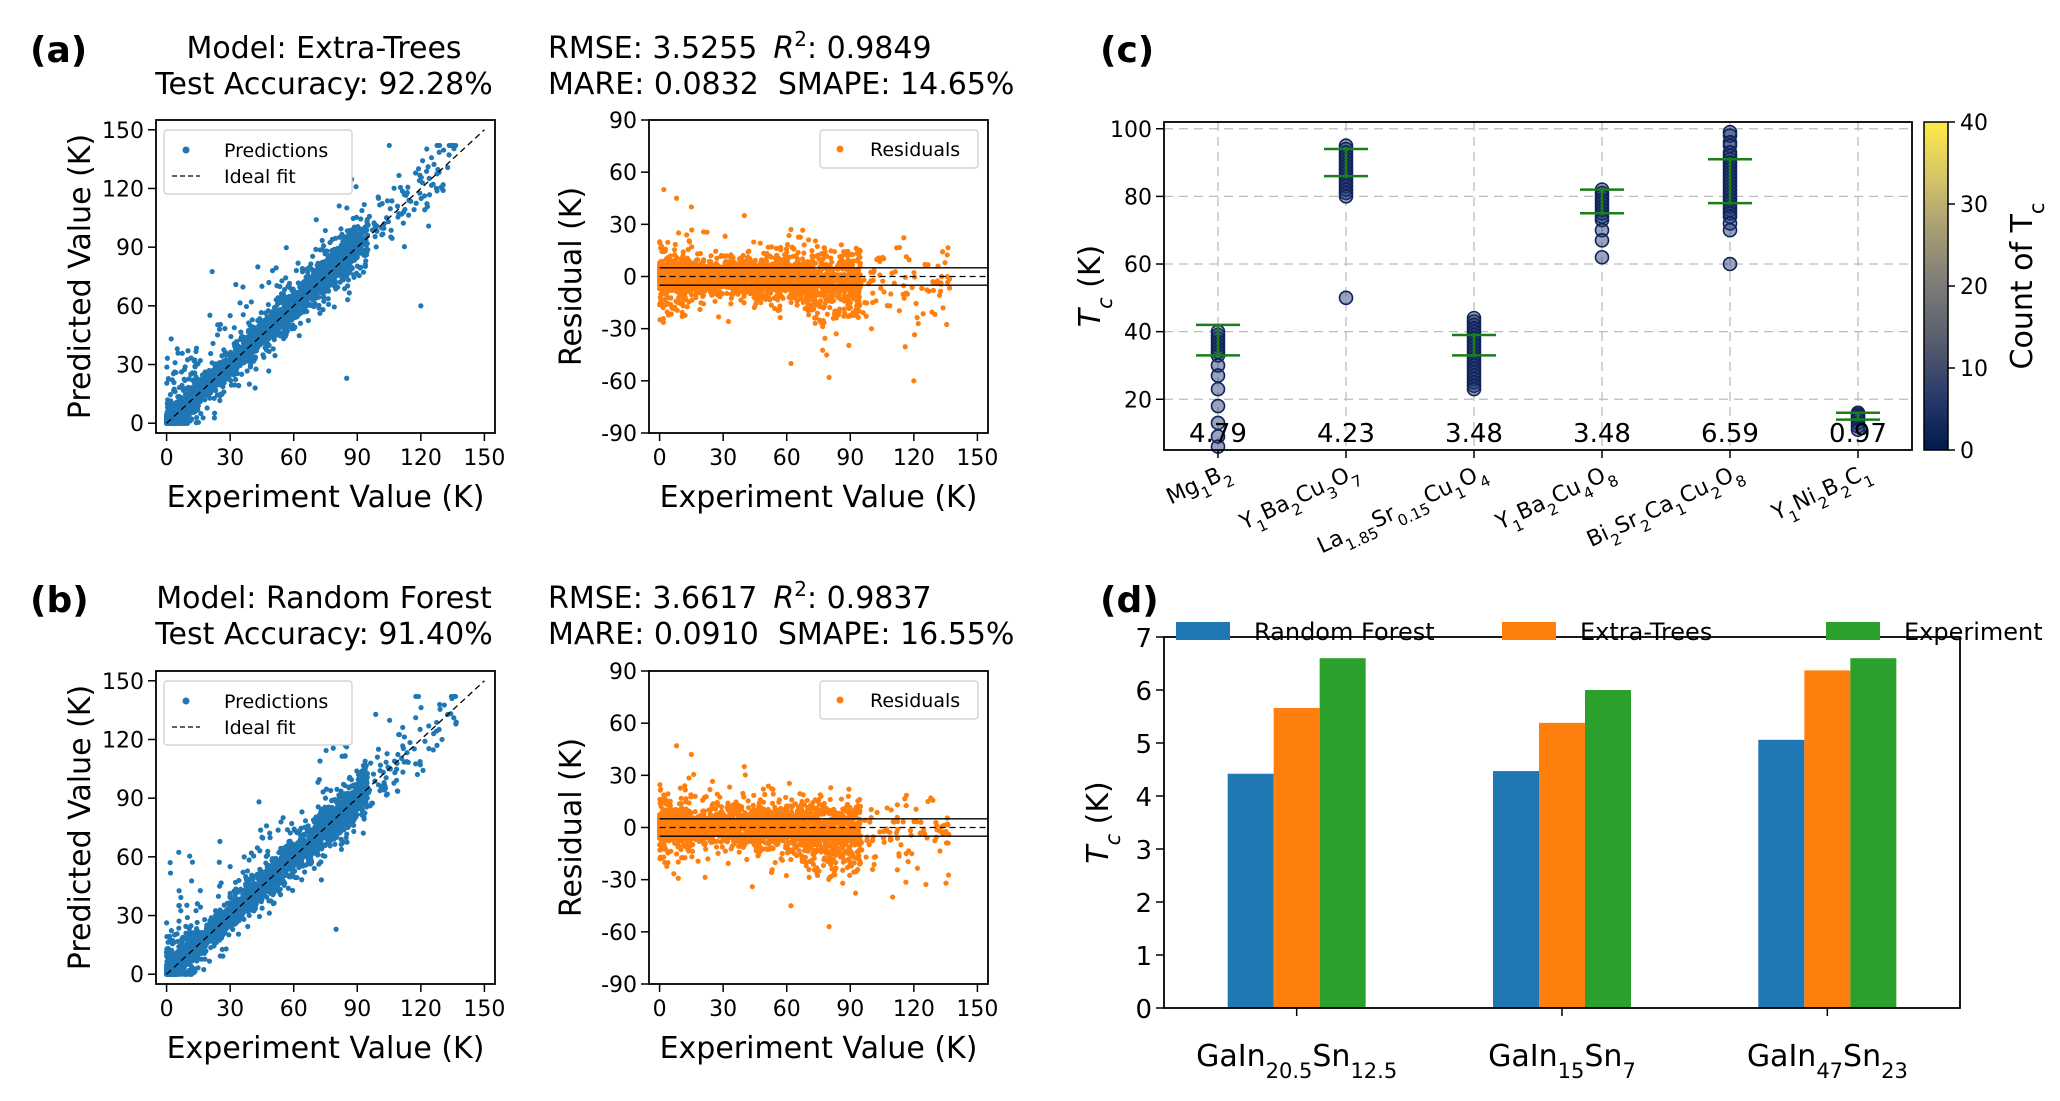 This screenshot has width=2060, height=1101. What do you see at coordinates (276, 151) in the screenshot?
I see `a-scatter-legend-predictions: Predictions` at bounding box center [276, 151].